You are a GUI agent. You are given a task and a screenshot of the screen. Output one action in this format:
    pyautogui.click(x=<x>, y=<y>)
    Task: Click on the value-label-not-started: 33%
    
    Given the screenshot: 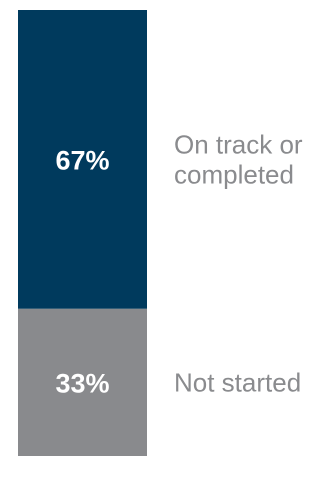 What is the action you would take?
    pyautogui.click(x=82, y=383)
    